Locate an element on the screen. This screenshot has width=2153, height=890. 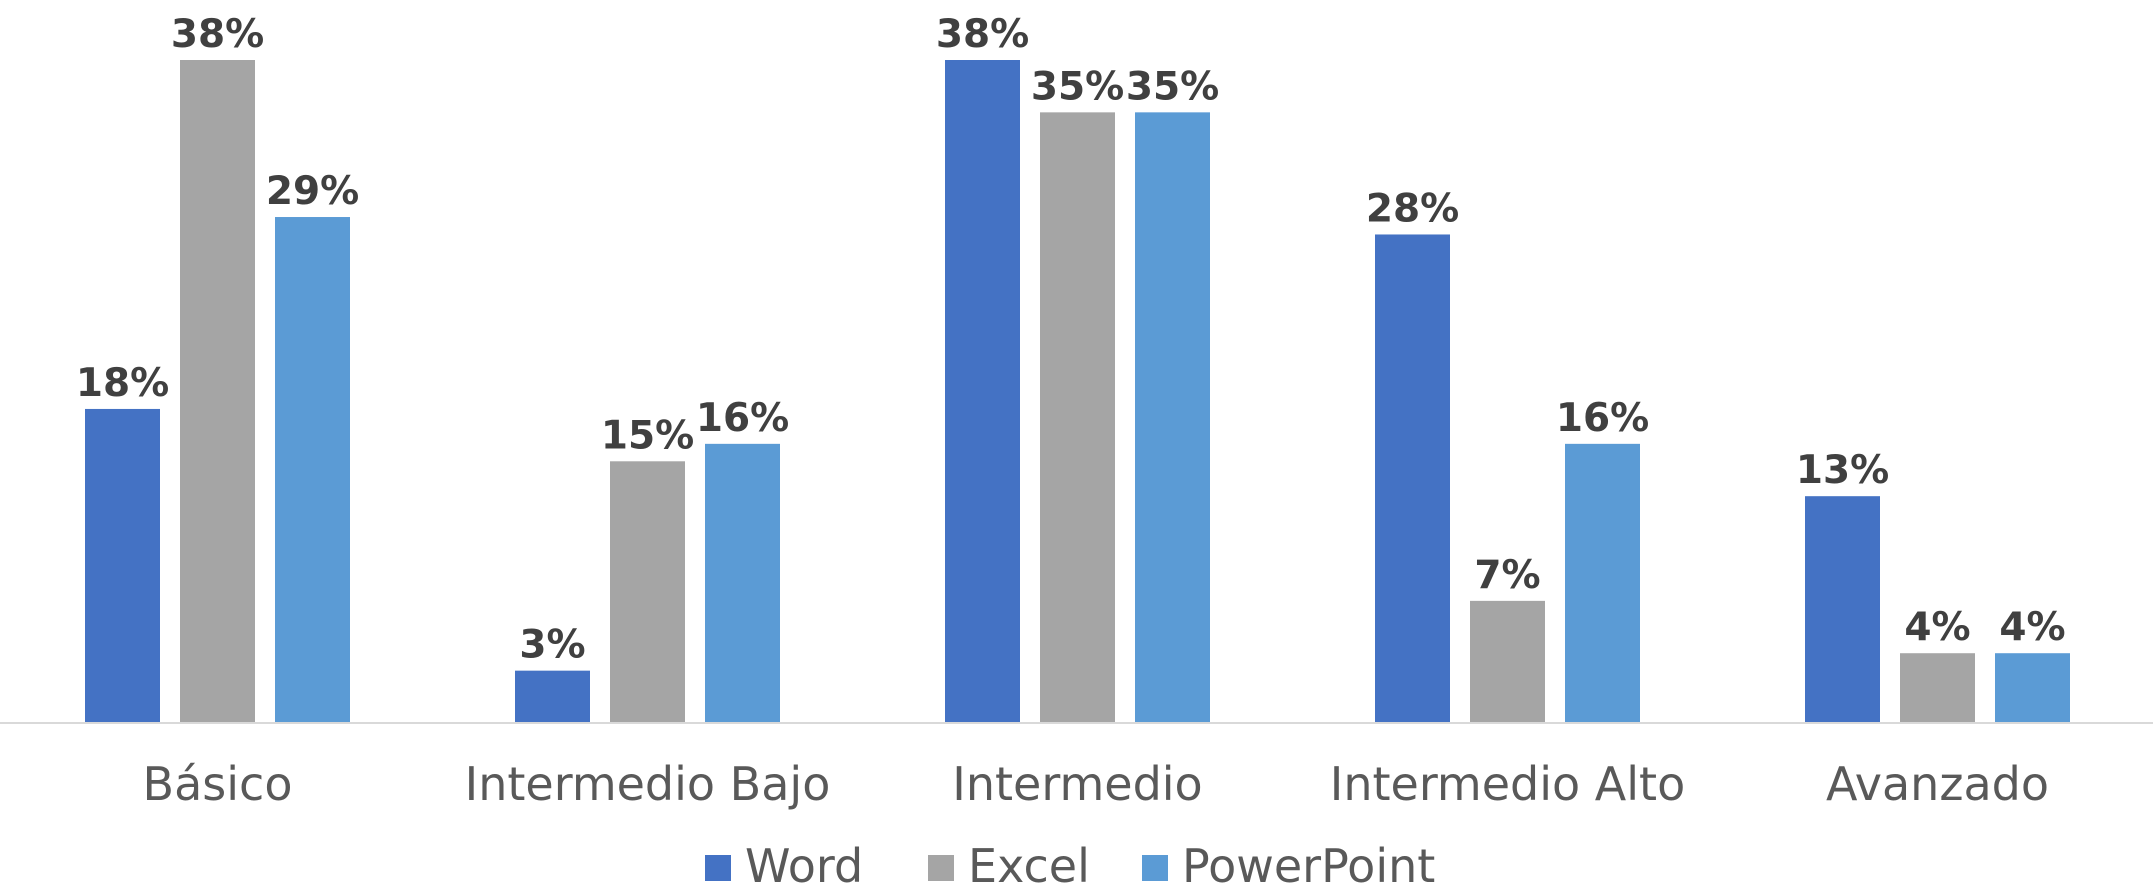
bar-powerpoint-avanzado is located at coordinates (2032, 688).